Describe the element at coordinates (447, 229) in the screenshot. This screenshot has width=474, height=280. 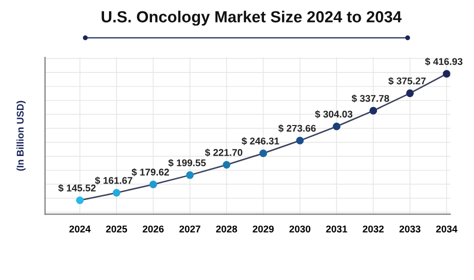
I see `x-tick-label: 2034` at that location.